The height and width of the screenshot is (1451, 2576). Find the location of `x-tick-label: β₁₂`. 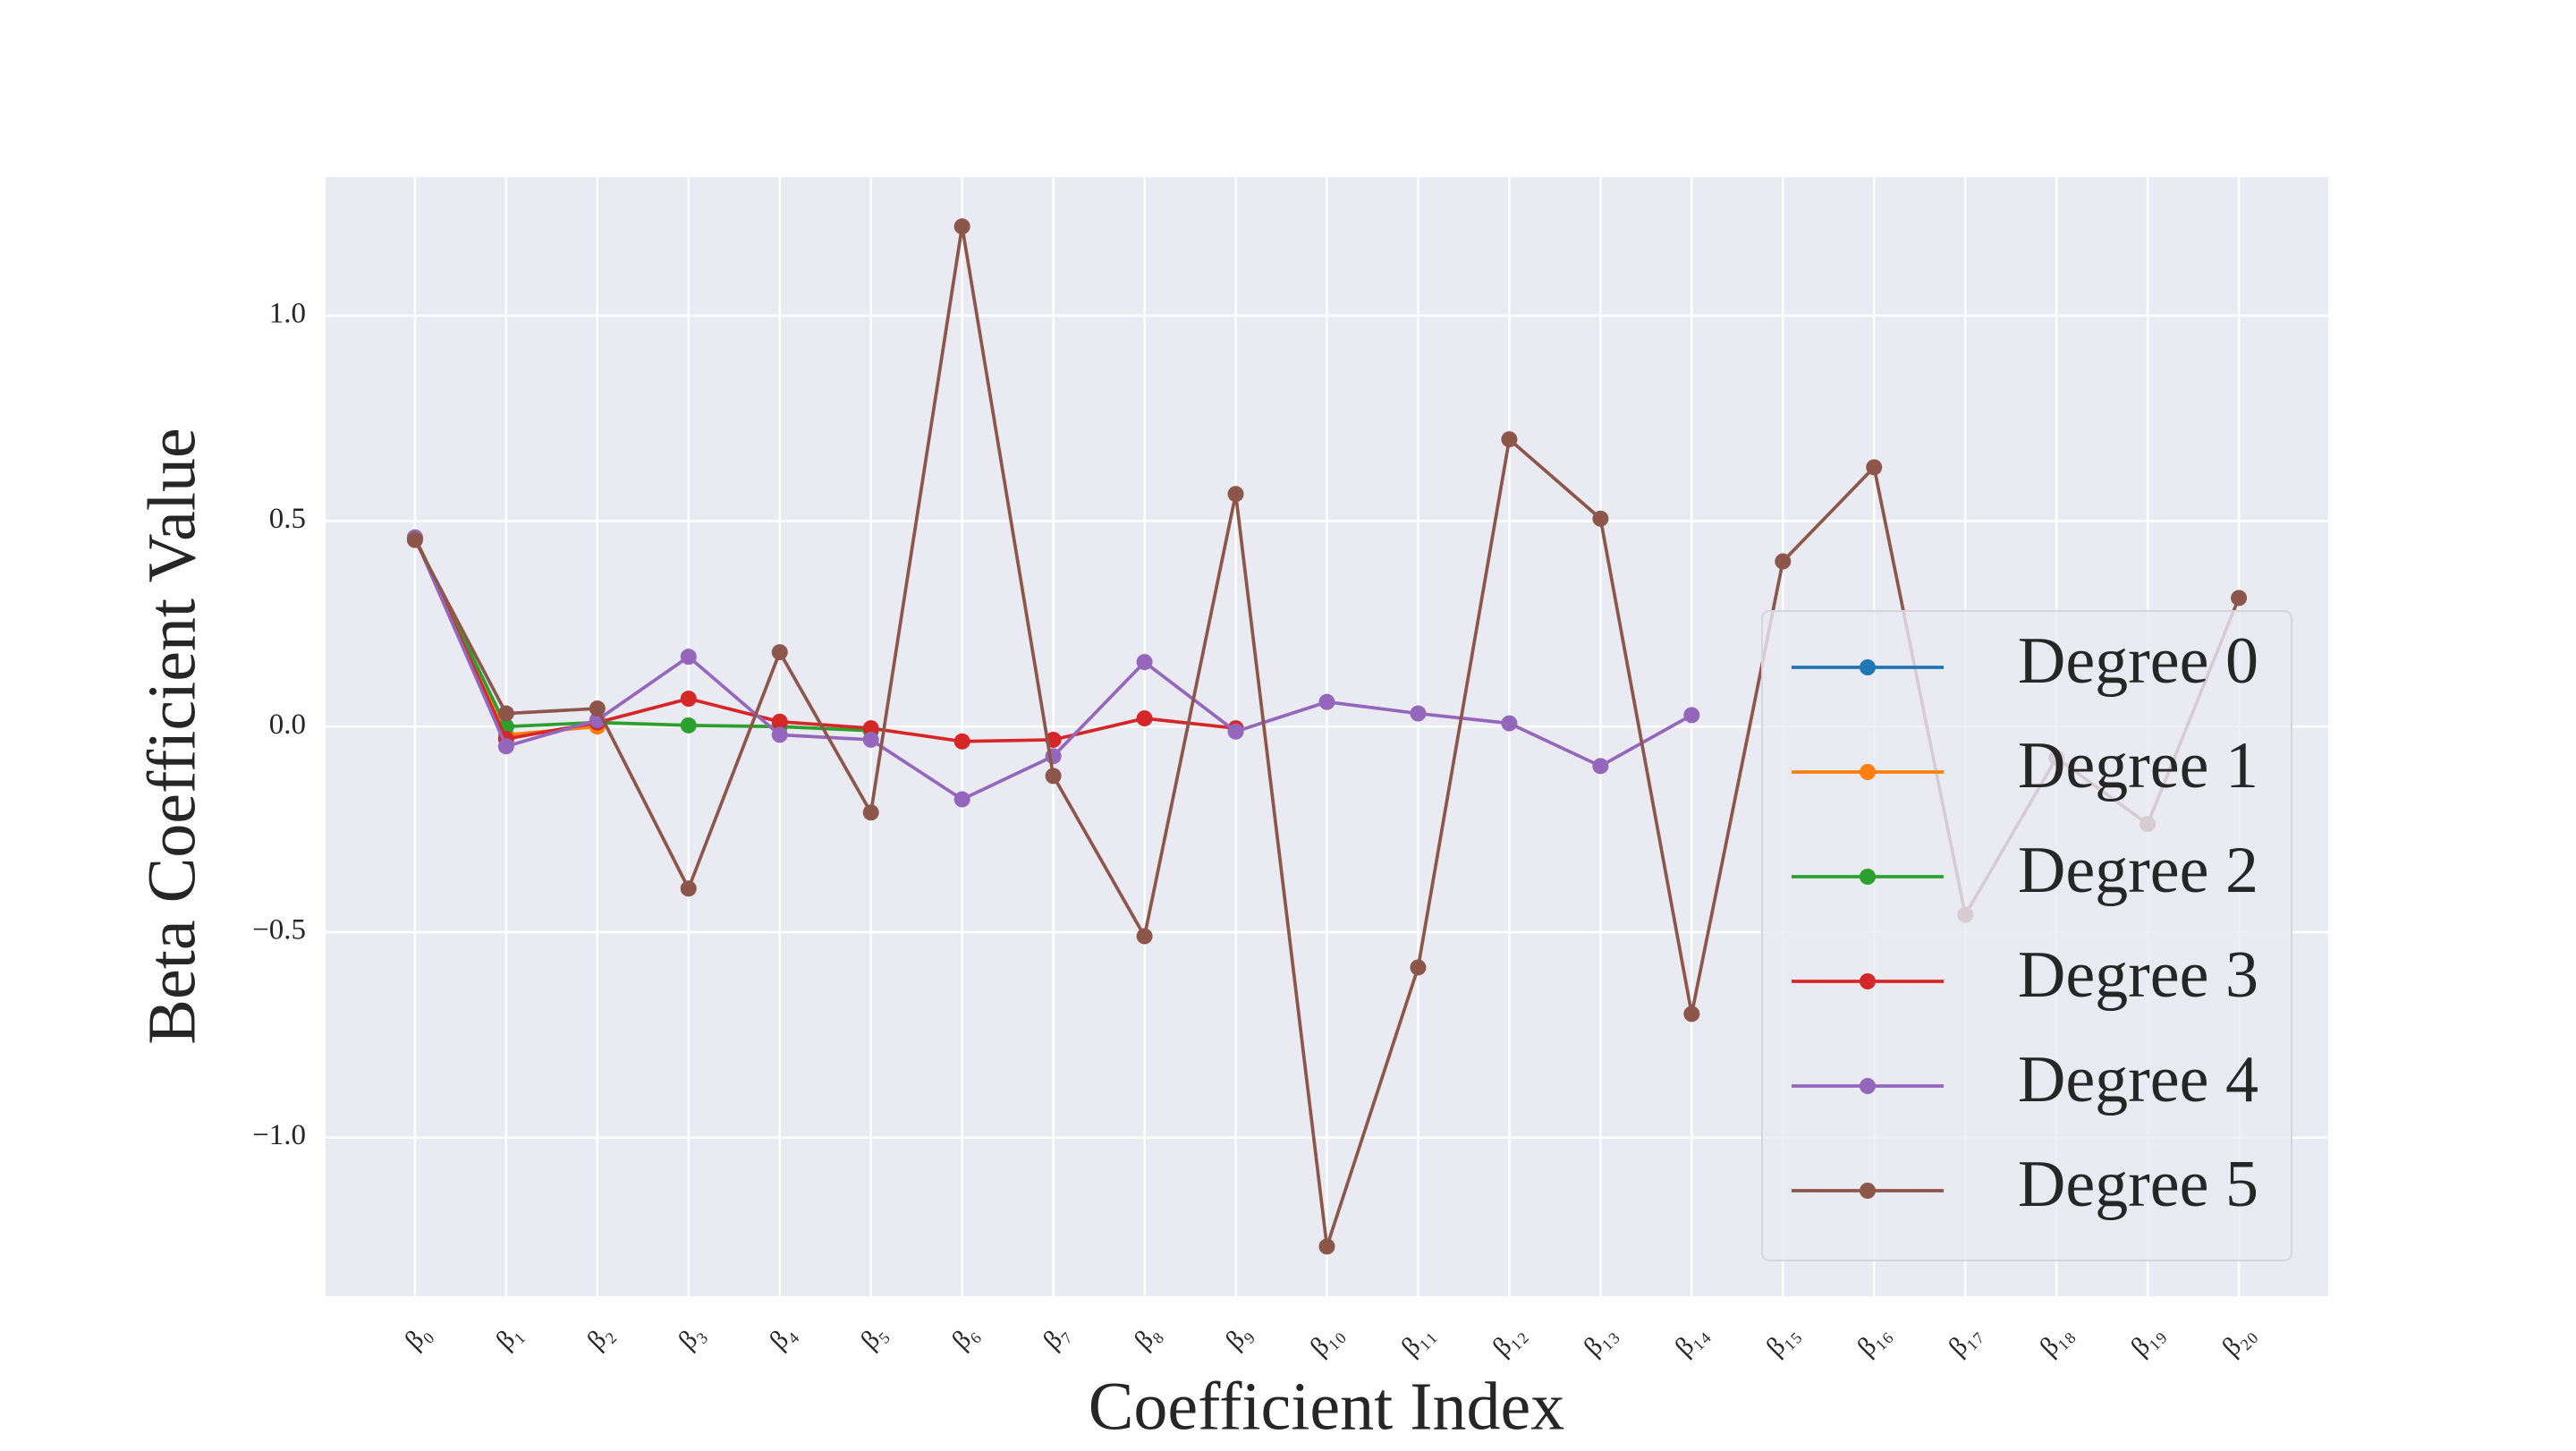

x-tick-label: β₁₂ is located at coordinates (1508, 1340).